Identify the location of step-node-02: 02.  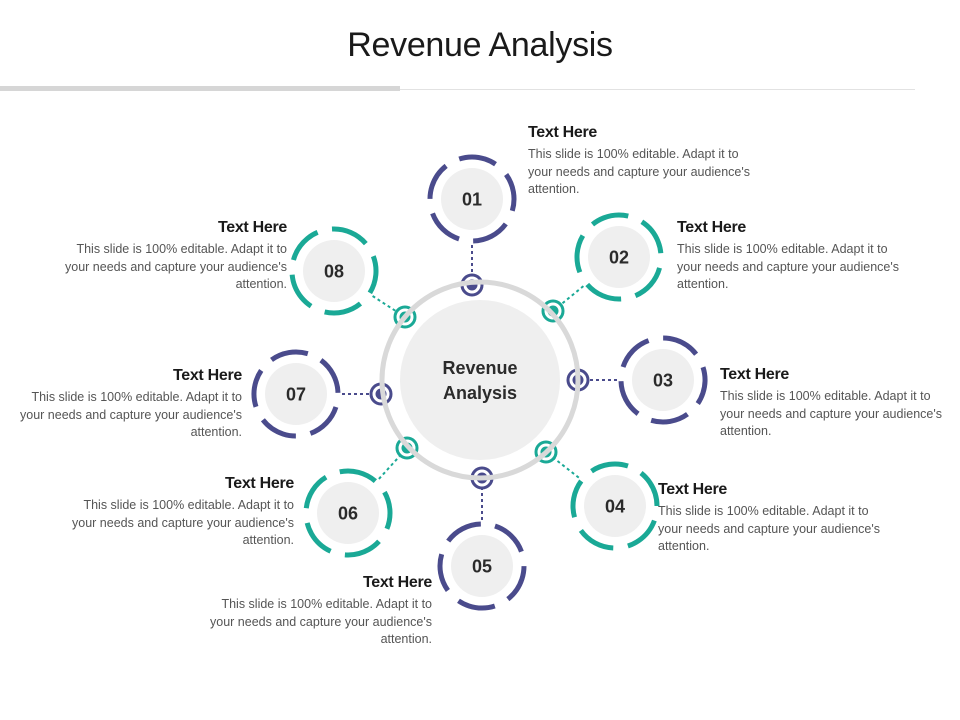
(619, 257).